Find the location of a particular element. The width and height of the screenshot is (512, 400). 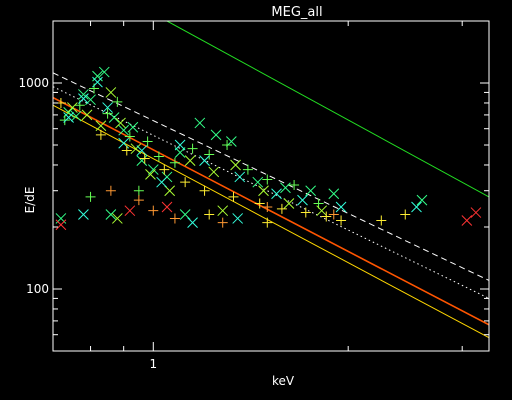

x-tick-label: 1 is located at coordinates (153, 364).